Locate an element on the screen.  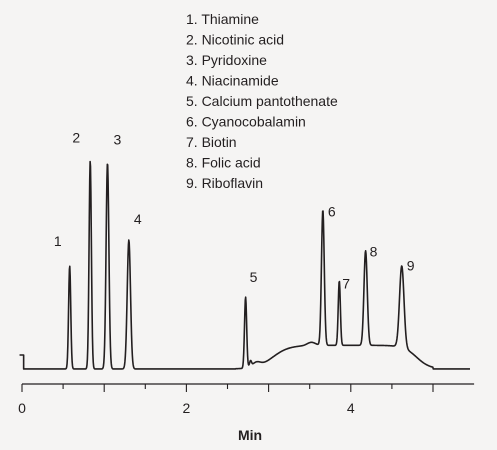
x-tick-label: 4 is located at coordinates (351, 408).